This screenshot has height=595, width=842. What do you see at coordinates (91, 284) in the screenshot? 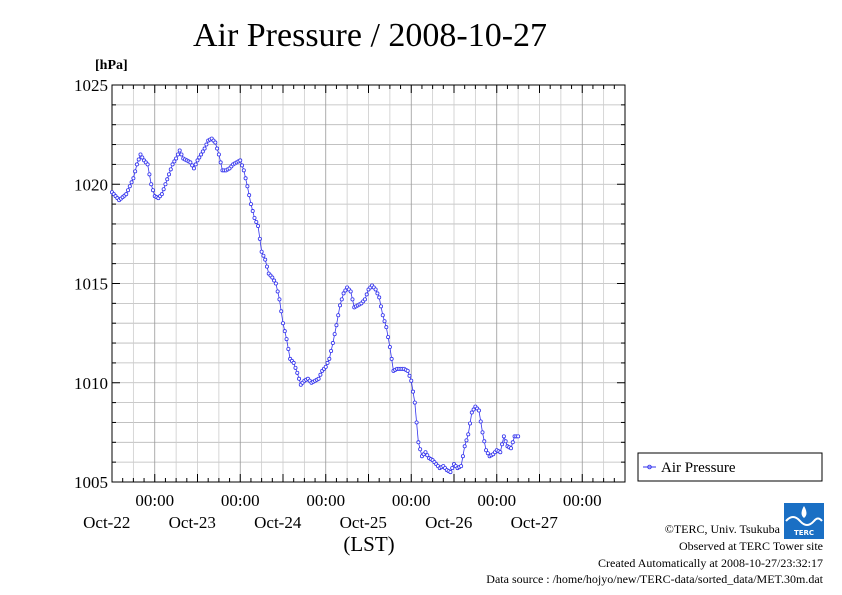
I see `y-tick-label: 1015` at bounding box center [91, 284].